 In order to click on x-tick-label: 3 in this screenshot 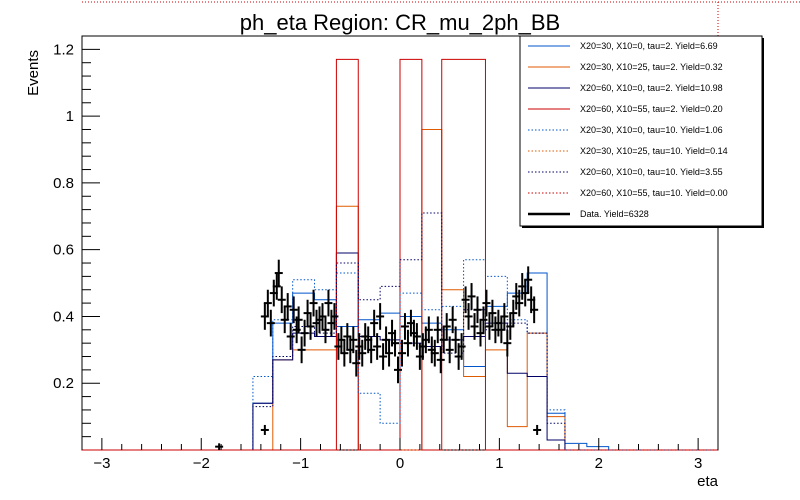, I will do `click(698, 463)`.